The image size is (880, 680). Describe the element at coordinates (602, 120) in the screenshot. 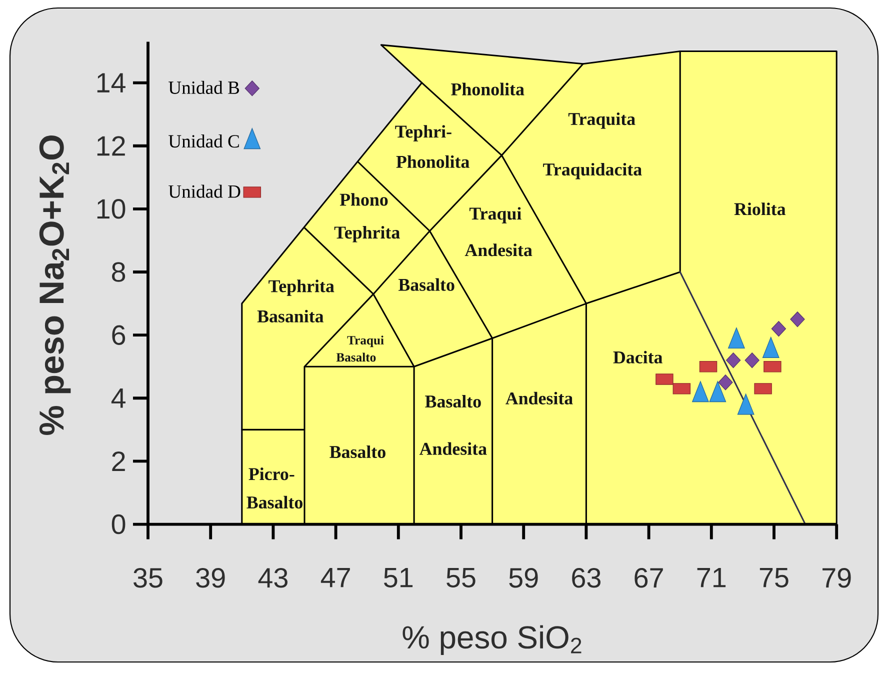

I see `annotation: Traquita` at that location.